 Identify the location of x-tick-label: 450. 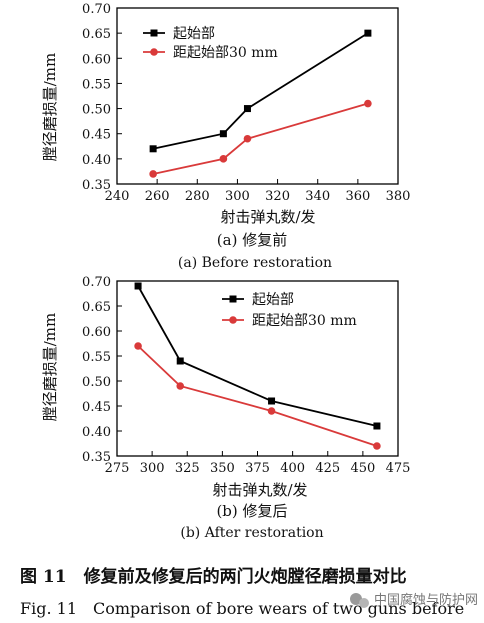
(362, 468).